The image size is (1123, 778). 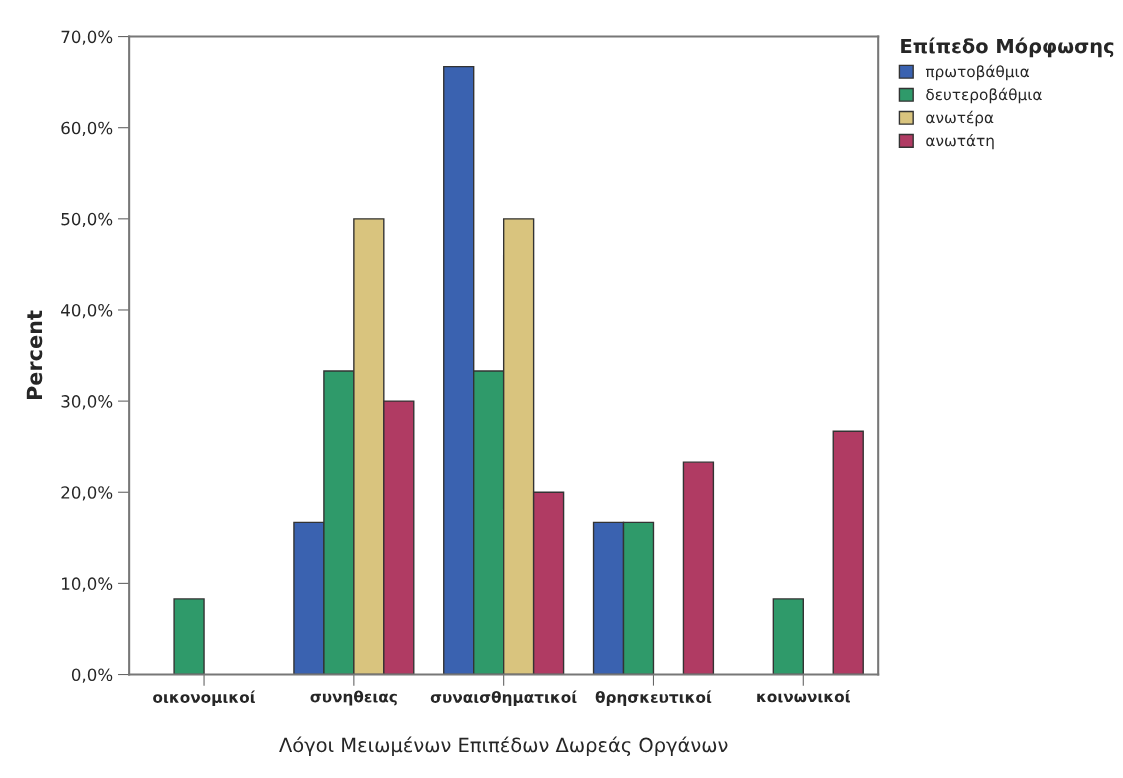 What do you see at coordinates (960, 141) in the screenshot?
I see `legend-label: ανωτάτη` at bounding box center [960, 141].